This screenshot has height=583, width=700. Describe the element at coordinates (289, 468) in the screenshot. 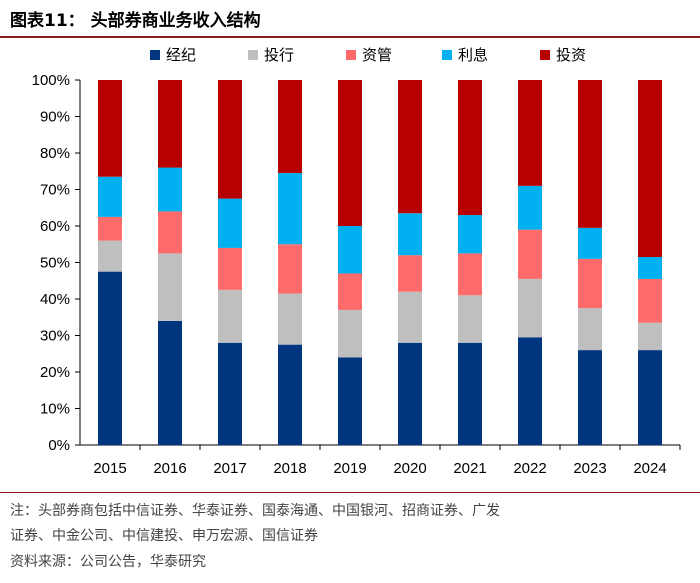

I see `x-tick-label: 2018` at that location.